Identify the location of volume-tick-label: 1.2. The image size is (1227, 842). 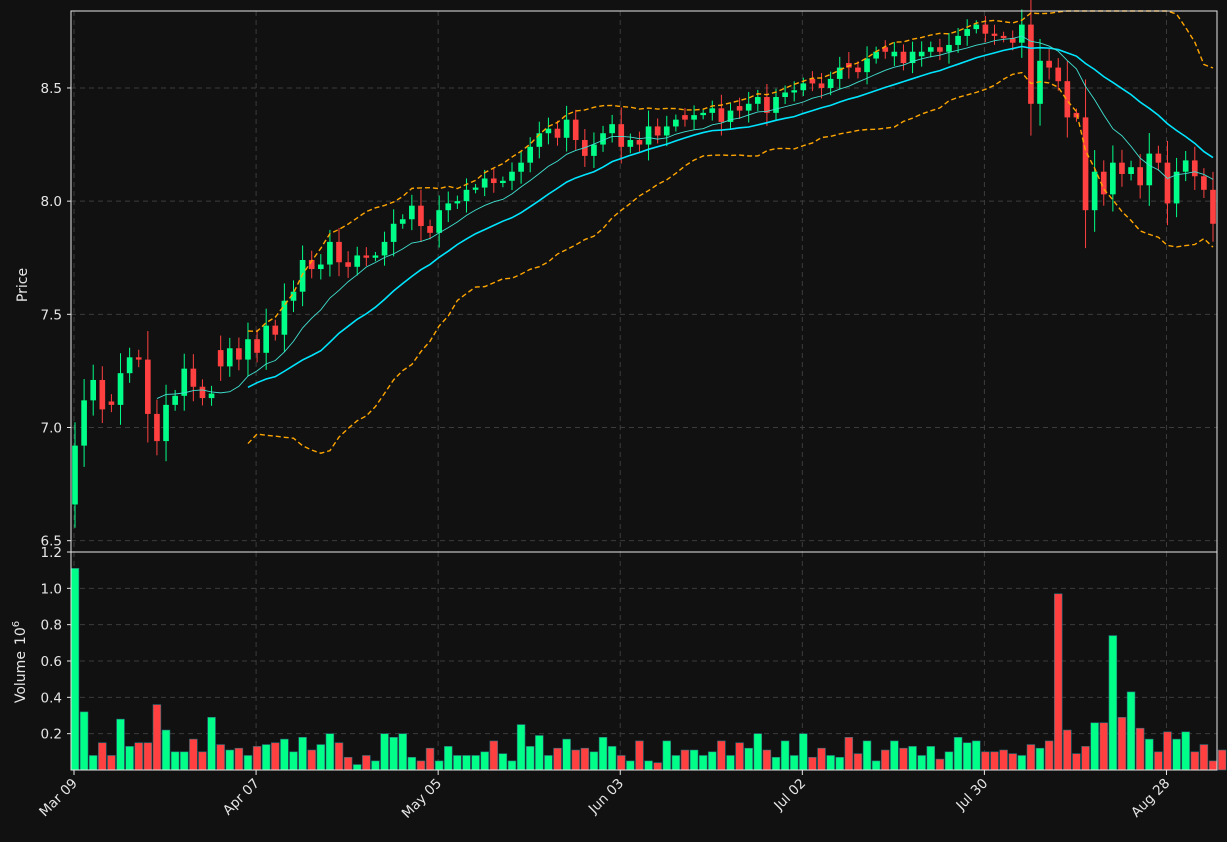
(51, 553).